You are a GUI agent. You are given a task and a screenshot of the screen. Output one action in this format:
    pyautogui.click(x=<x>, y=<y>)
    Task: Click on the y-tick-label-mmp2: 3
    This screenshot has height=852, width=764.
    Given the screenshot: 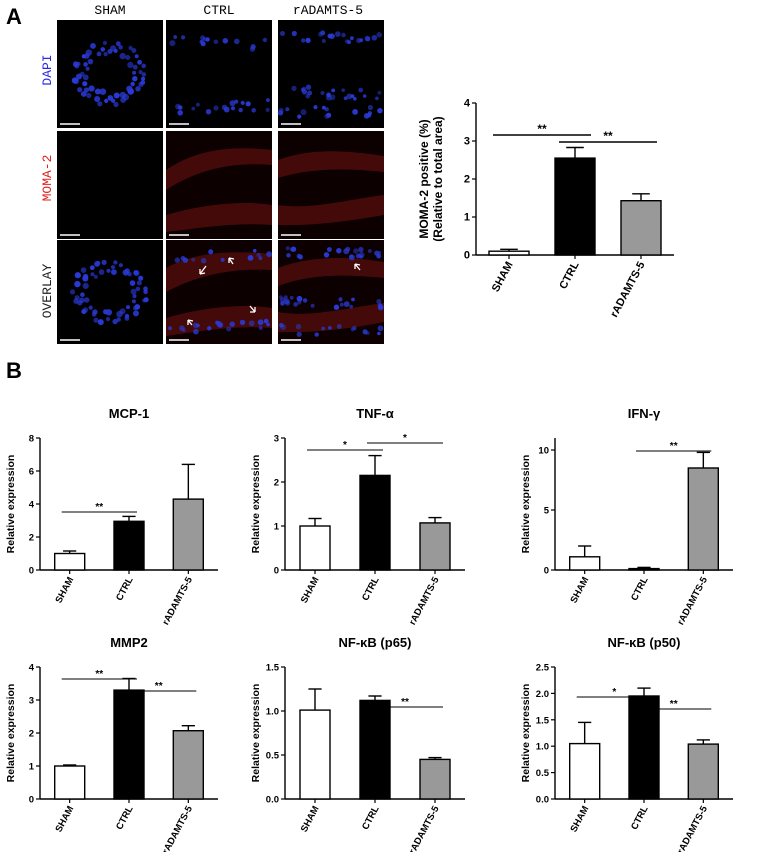 What is the action you would take?
    pyautogui.click(x=31, y=701)
    